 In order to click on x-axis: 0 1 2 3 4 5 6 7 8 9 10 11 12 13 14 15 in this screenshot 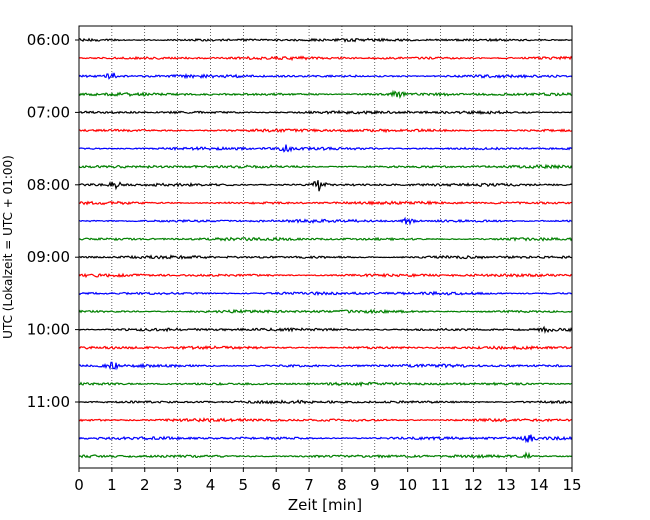, I will do `click(328, 481)`.